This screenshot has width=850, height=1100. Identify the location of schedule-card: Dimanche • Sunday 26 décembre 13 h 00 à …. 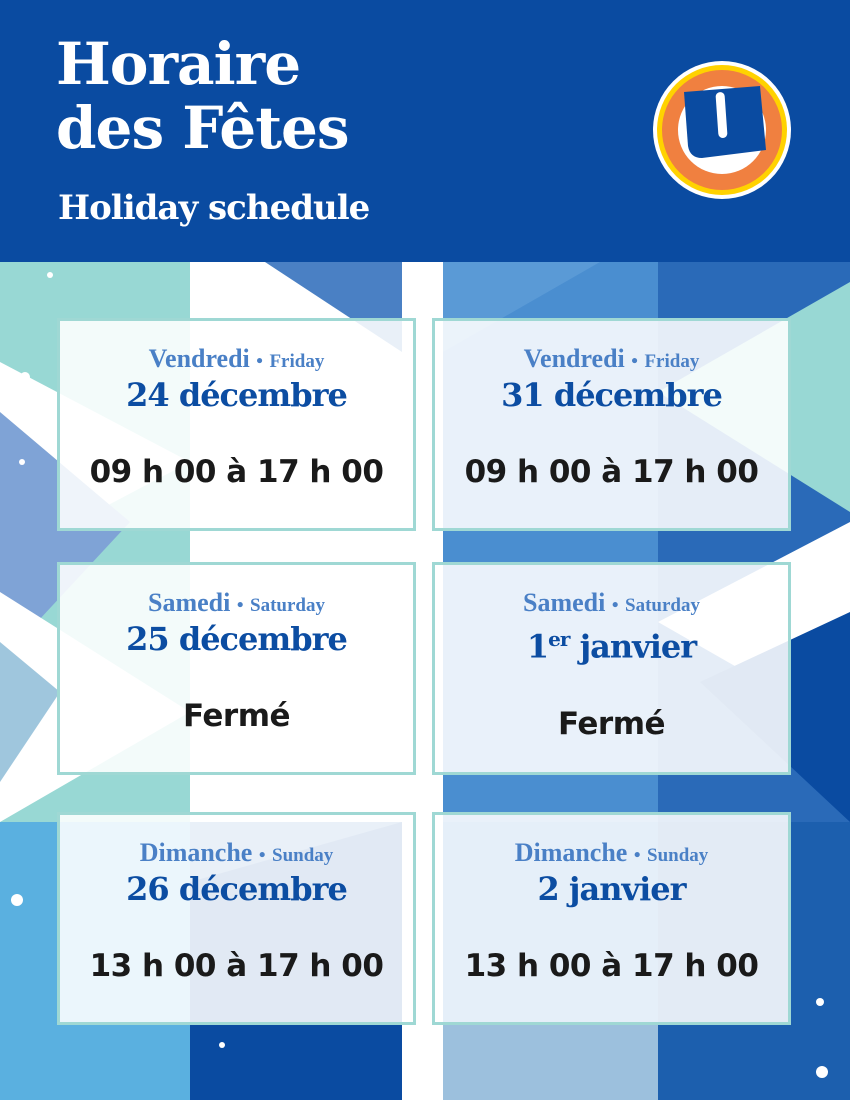
(236, 918).